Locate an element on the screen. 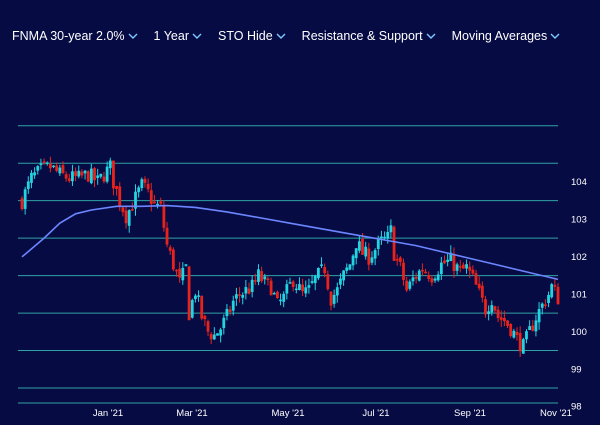 The width and height of the screenshot is (600, 425). instrument-dropdown: FNMA 30-year 2.0% is located at coordinates (75, 36).